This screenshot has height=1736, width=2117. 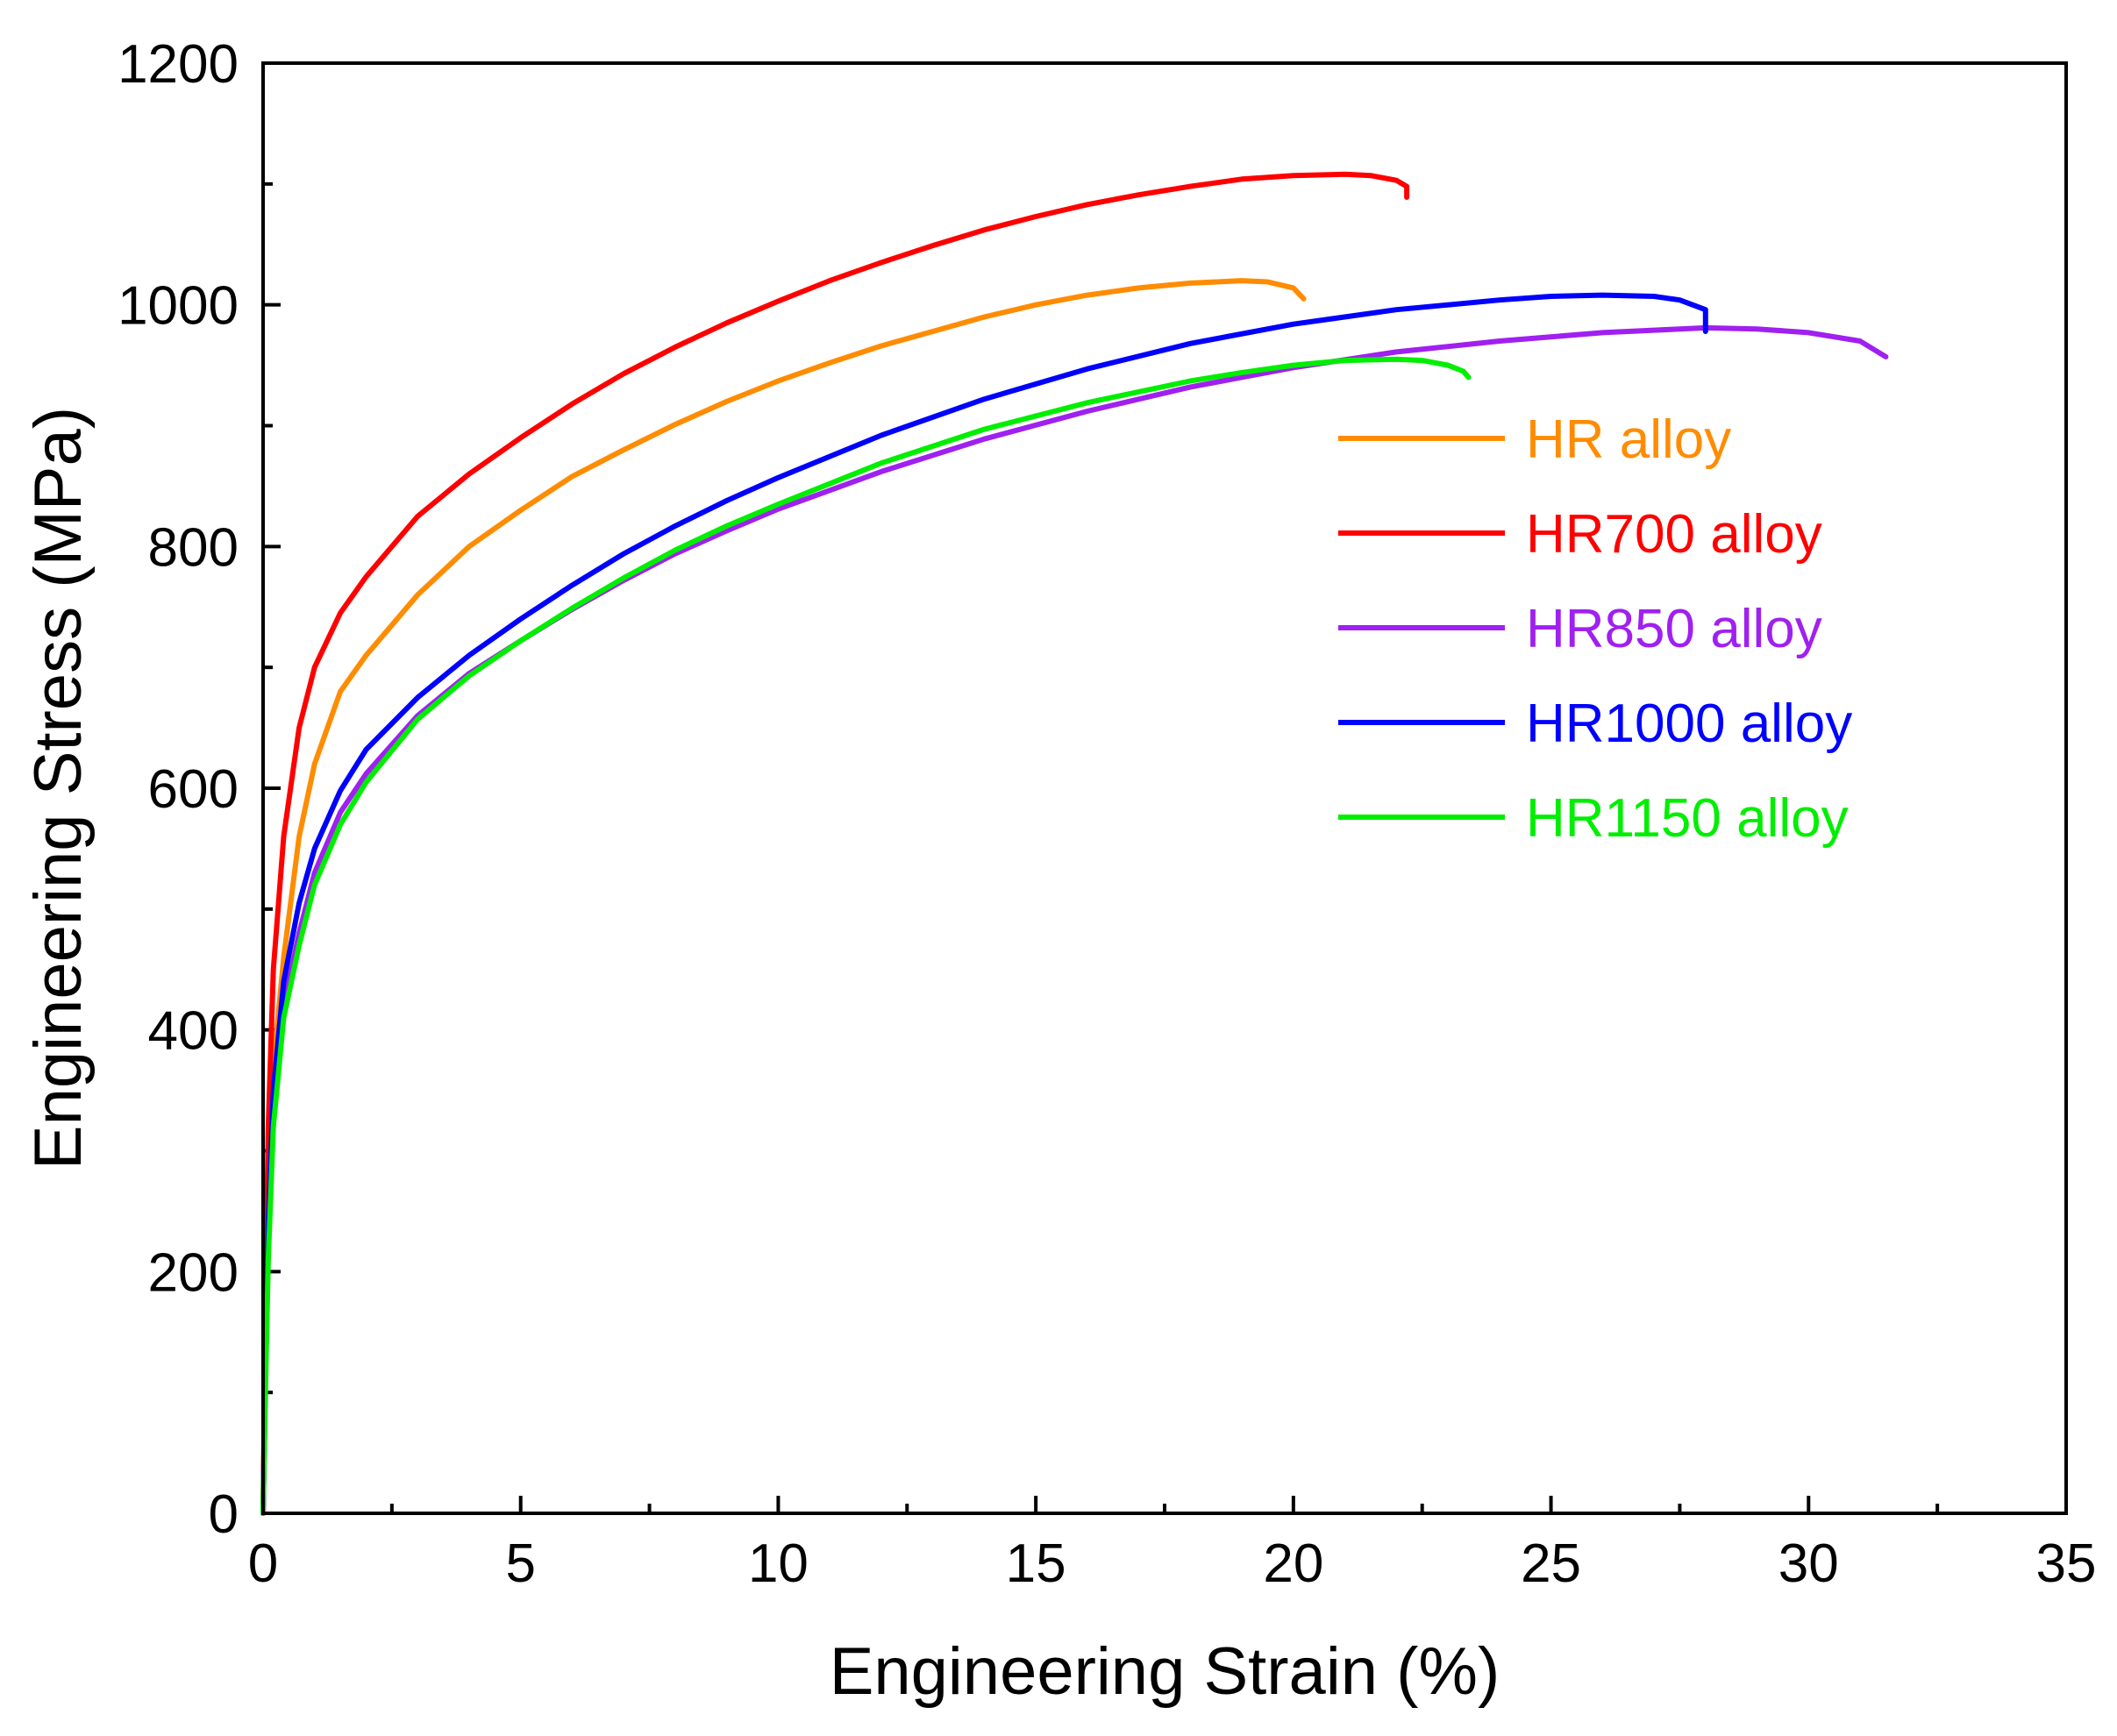 What do you see at coordinates (1165, 1671) in the screenshot?
I see `x-axis-title: Engineering Strain (%)` at bounding box center [1165, 1671].